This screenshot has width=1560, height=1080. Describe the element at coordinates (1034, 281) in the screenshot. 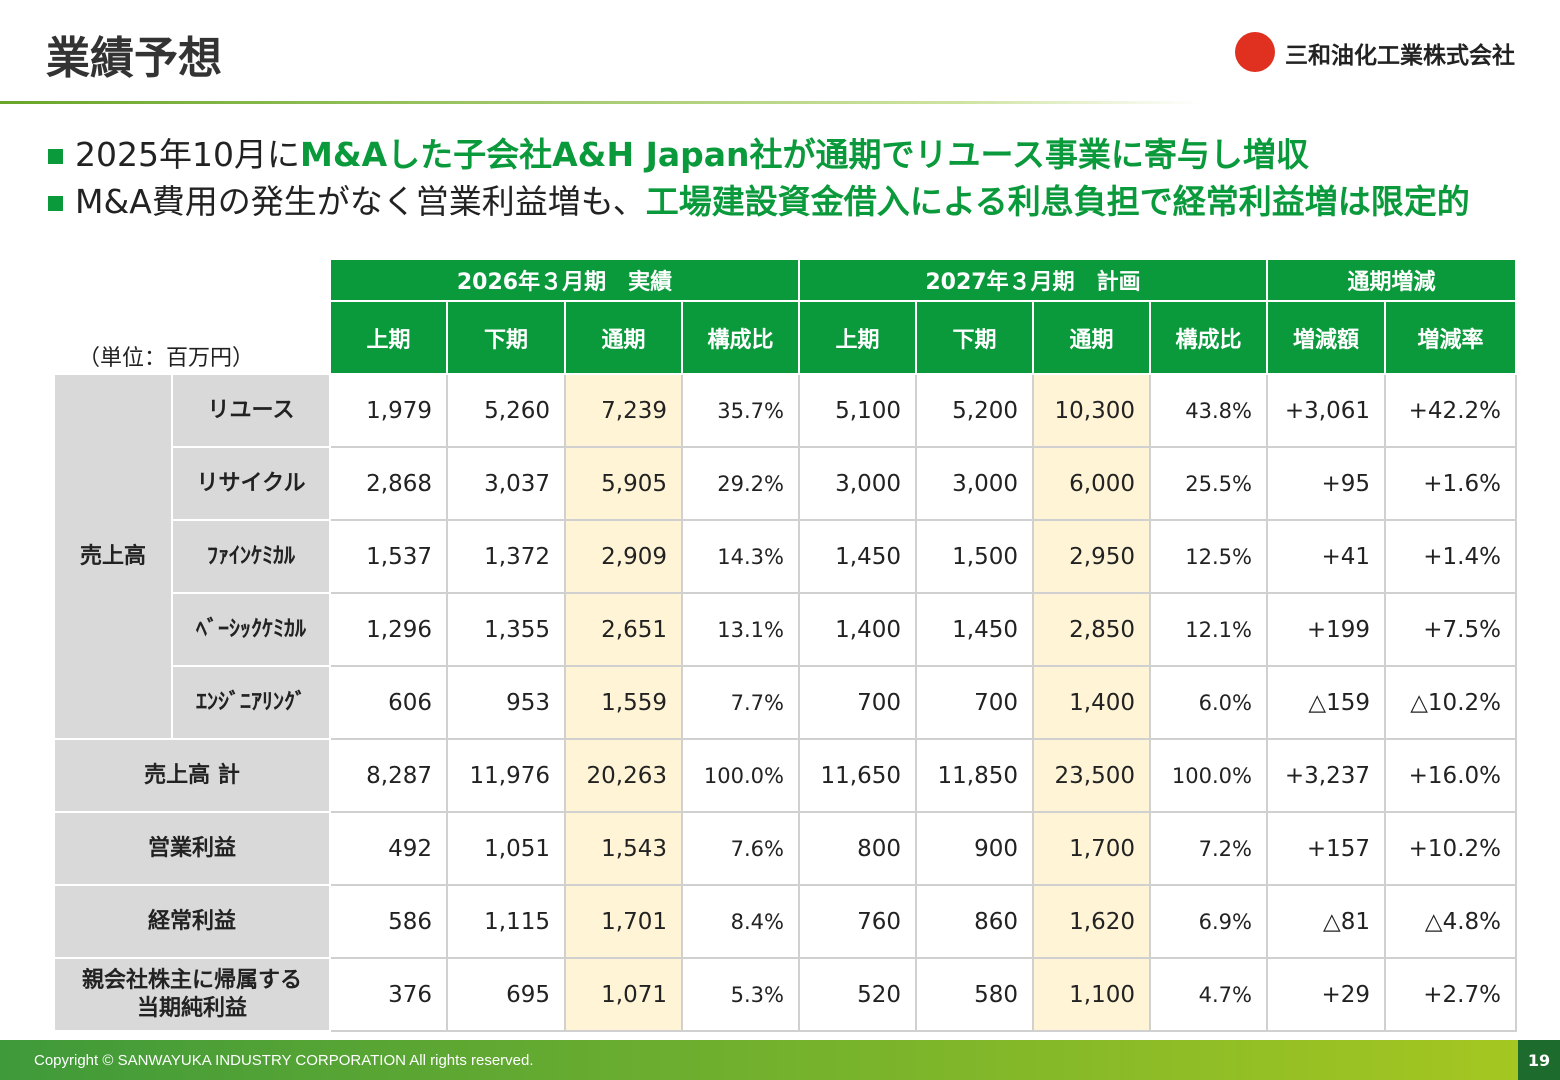

I see `group-header: 2027年３月期 計画` at that location.